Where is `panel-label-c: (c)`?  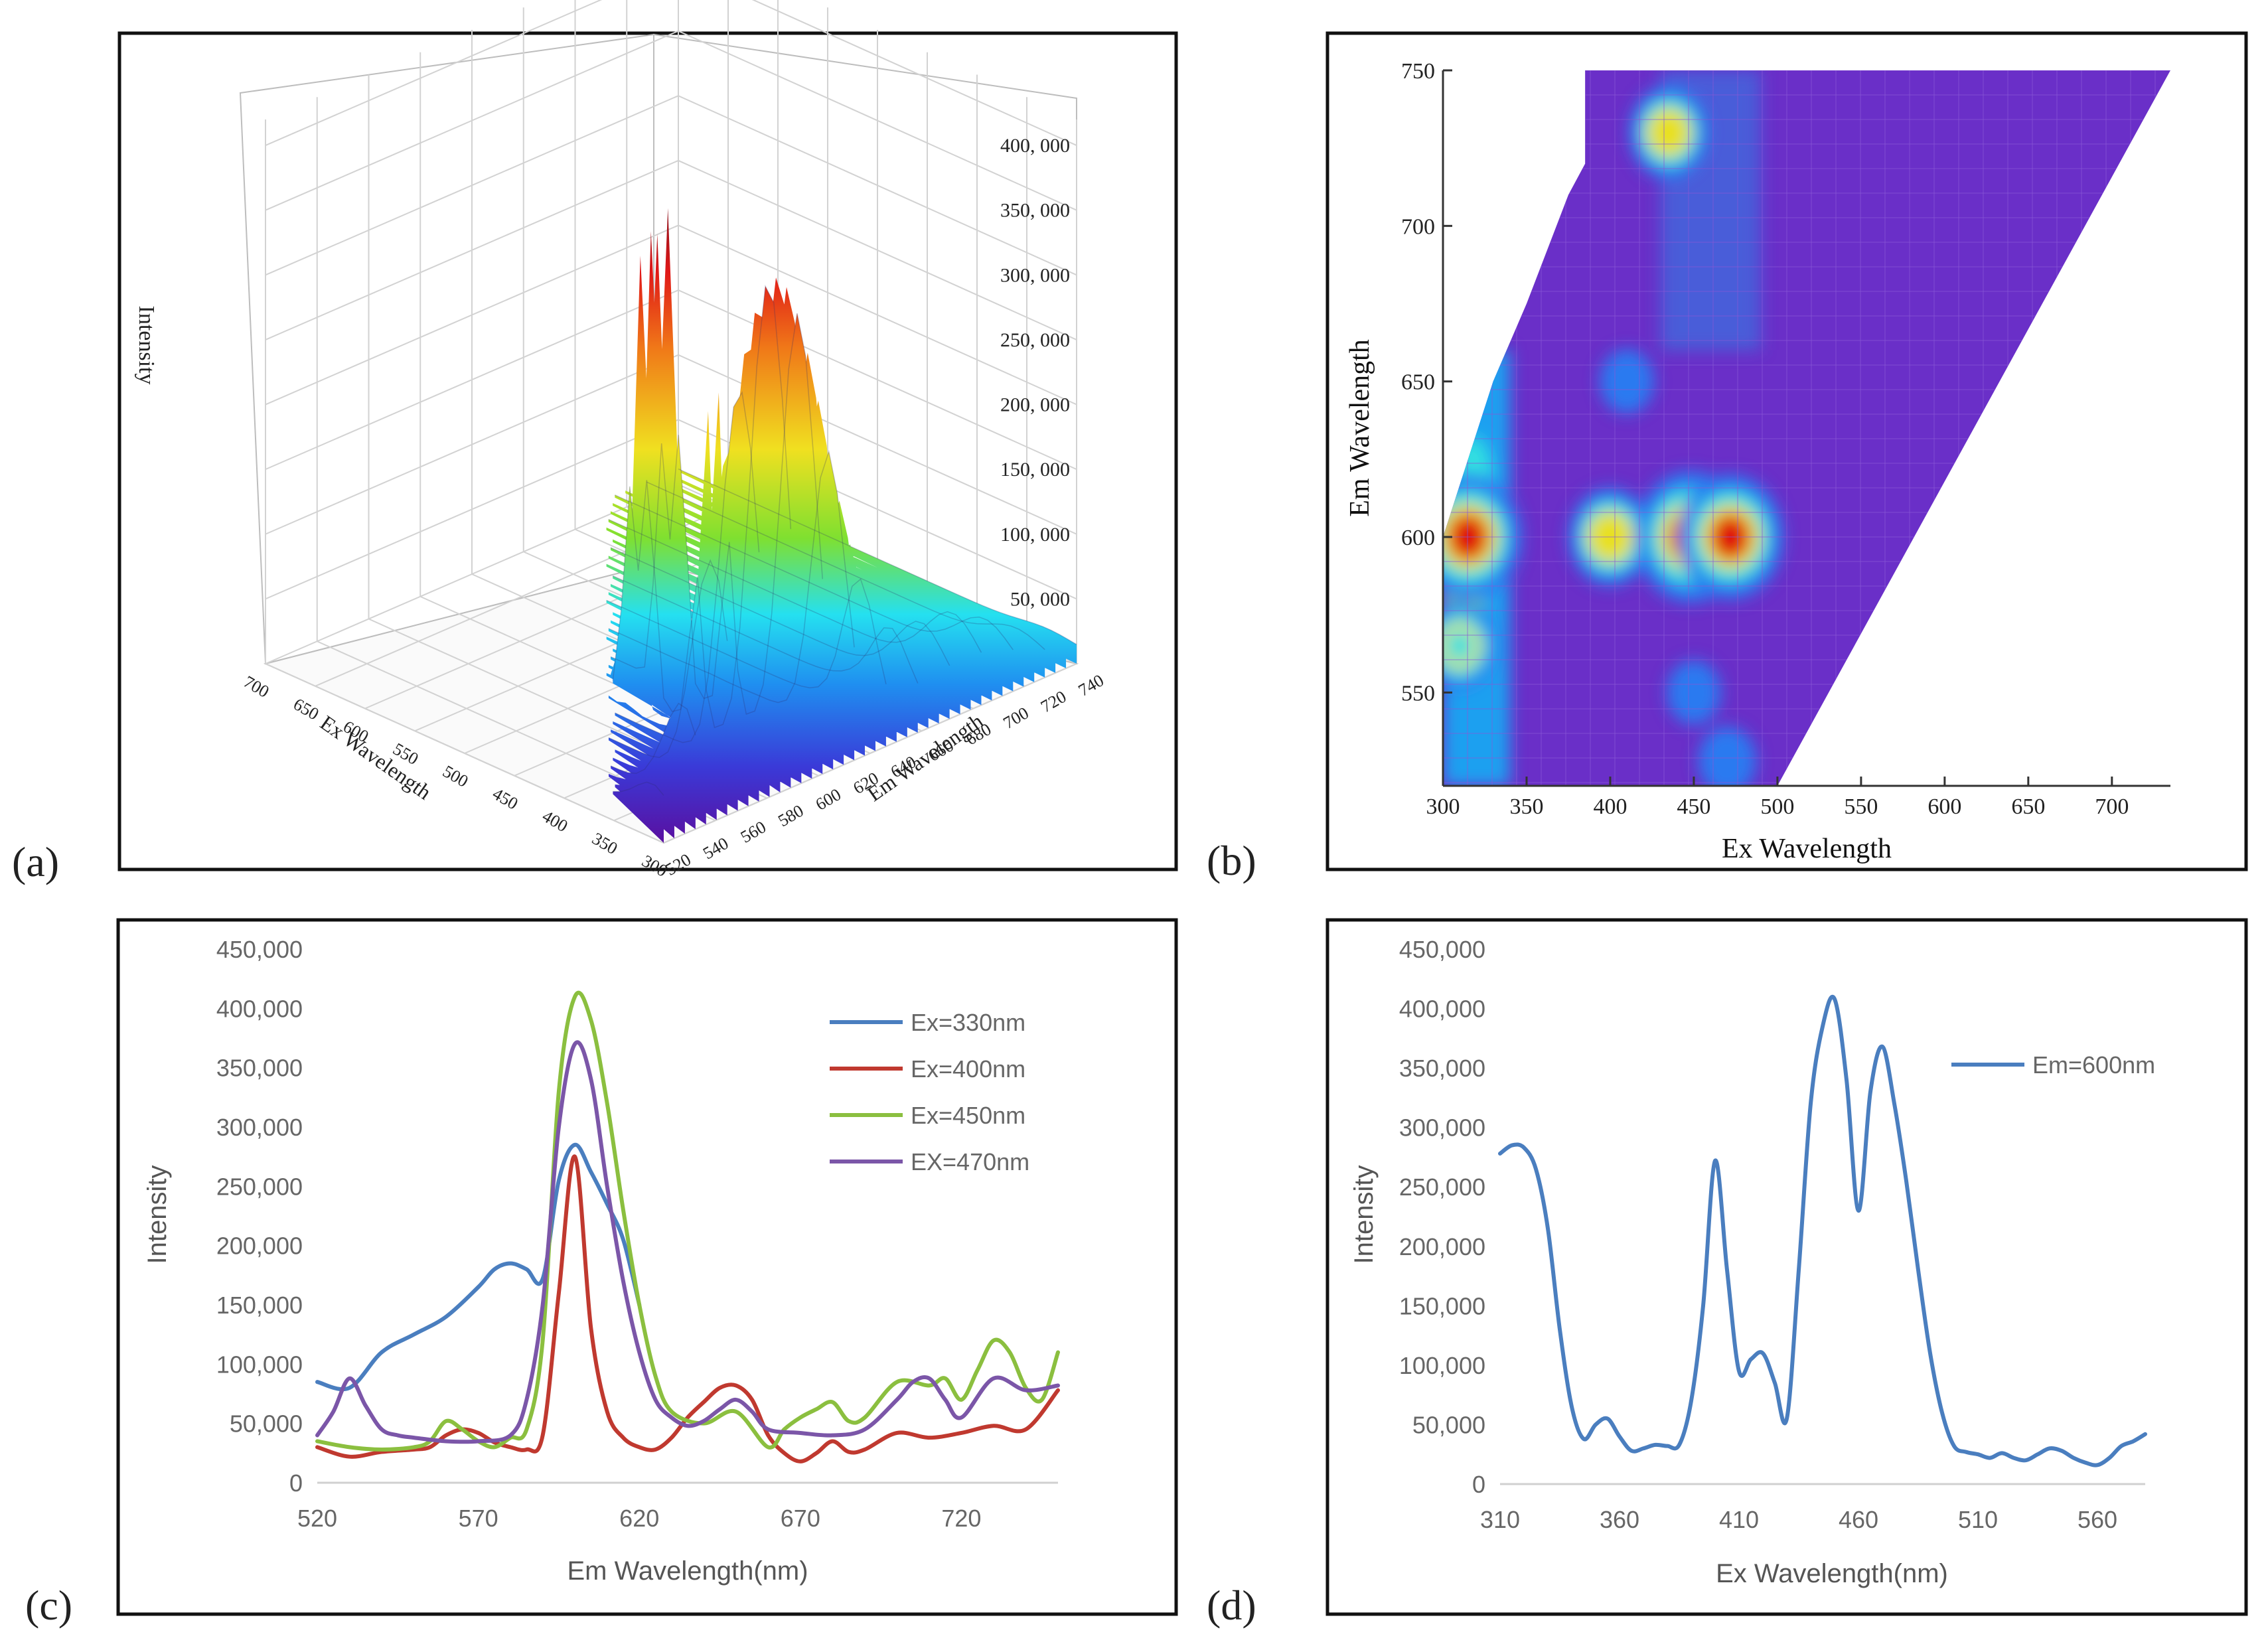 panel-label-c: (c) is located at coordinates (48, 1605).